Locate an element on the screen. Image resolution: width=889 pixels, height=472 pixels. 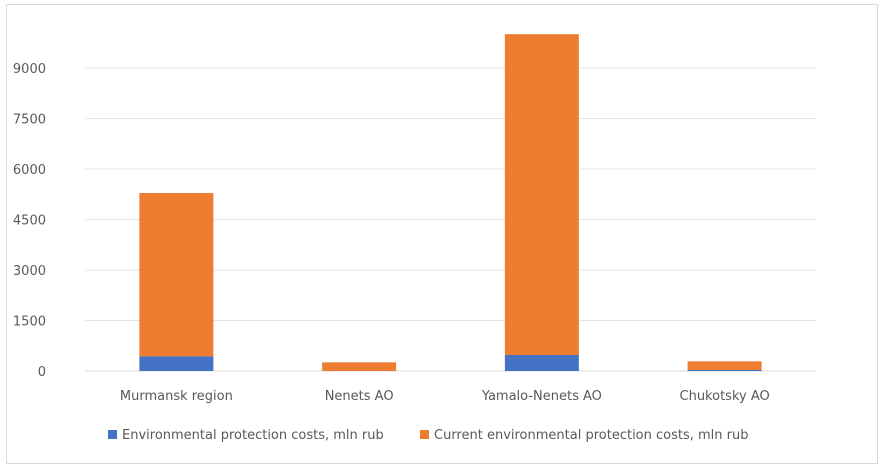
y-tick-label: 7500 is located at coordinates (29, 120).